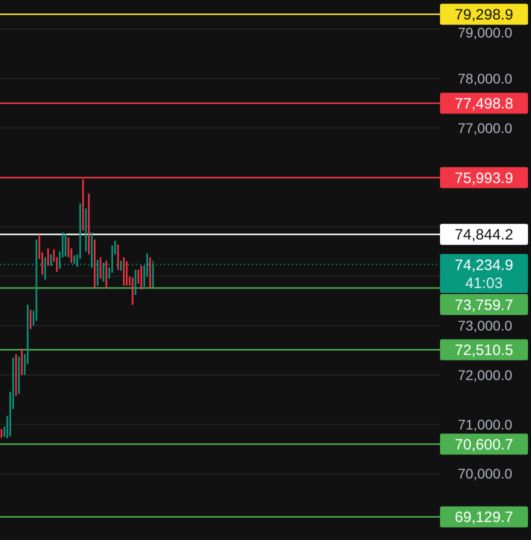  Describe the element at coordinates (485, 32) in the screenshot. I see `y-tick-label: 79,000.0` at that location.